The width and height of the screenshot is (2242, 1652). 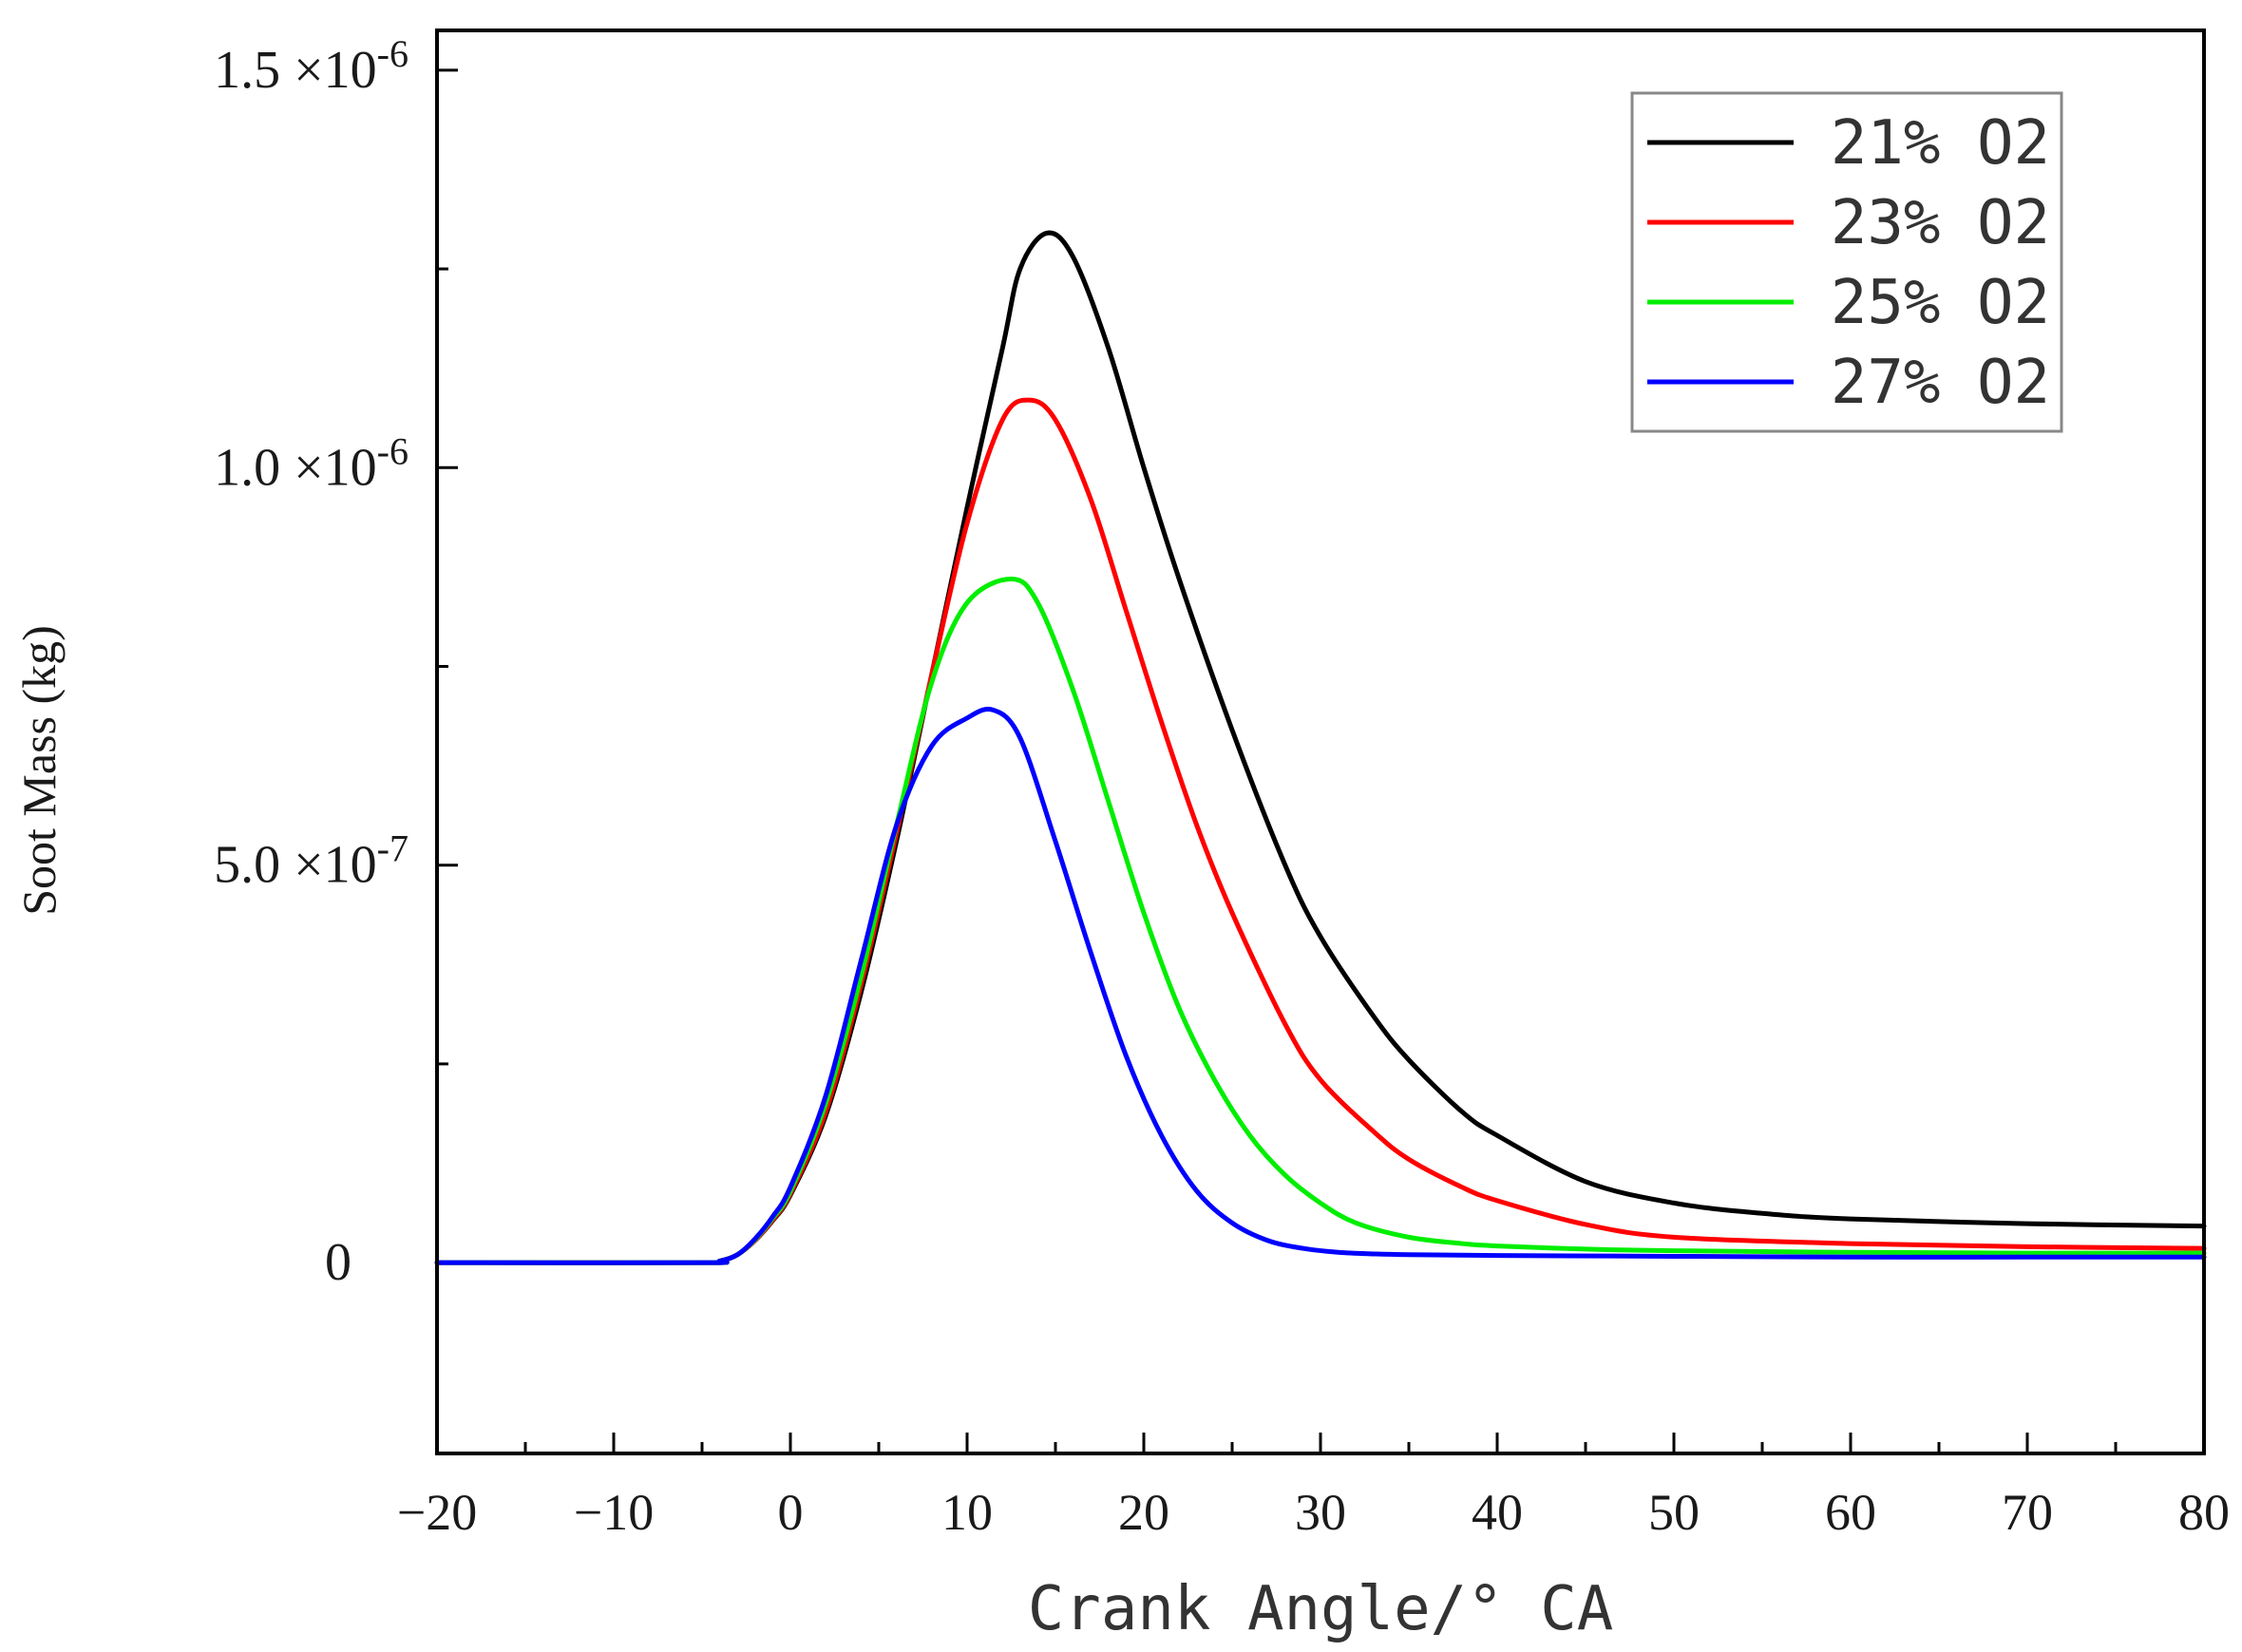 What do you see at coordinates (2027, 1512) in the screenshot?
I see `x-tick-label: 70` at bounding box center [2027, 1512].